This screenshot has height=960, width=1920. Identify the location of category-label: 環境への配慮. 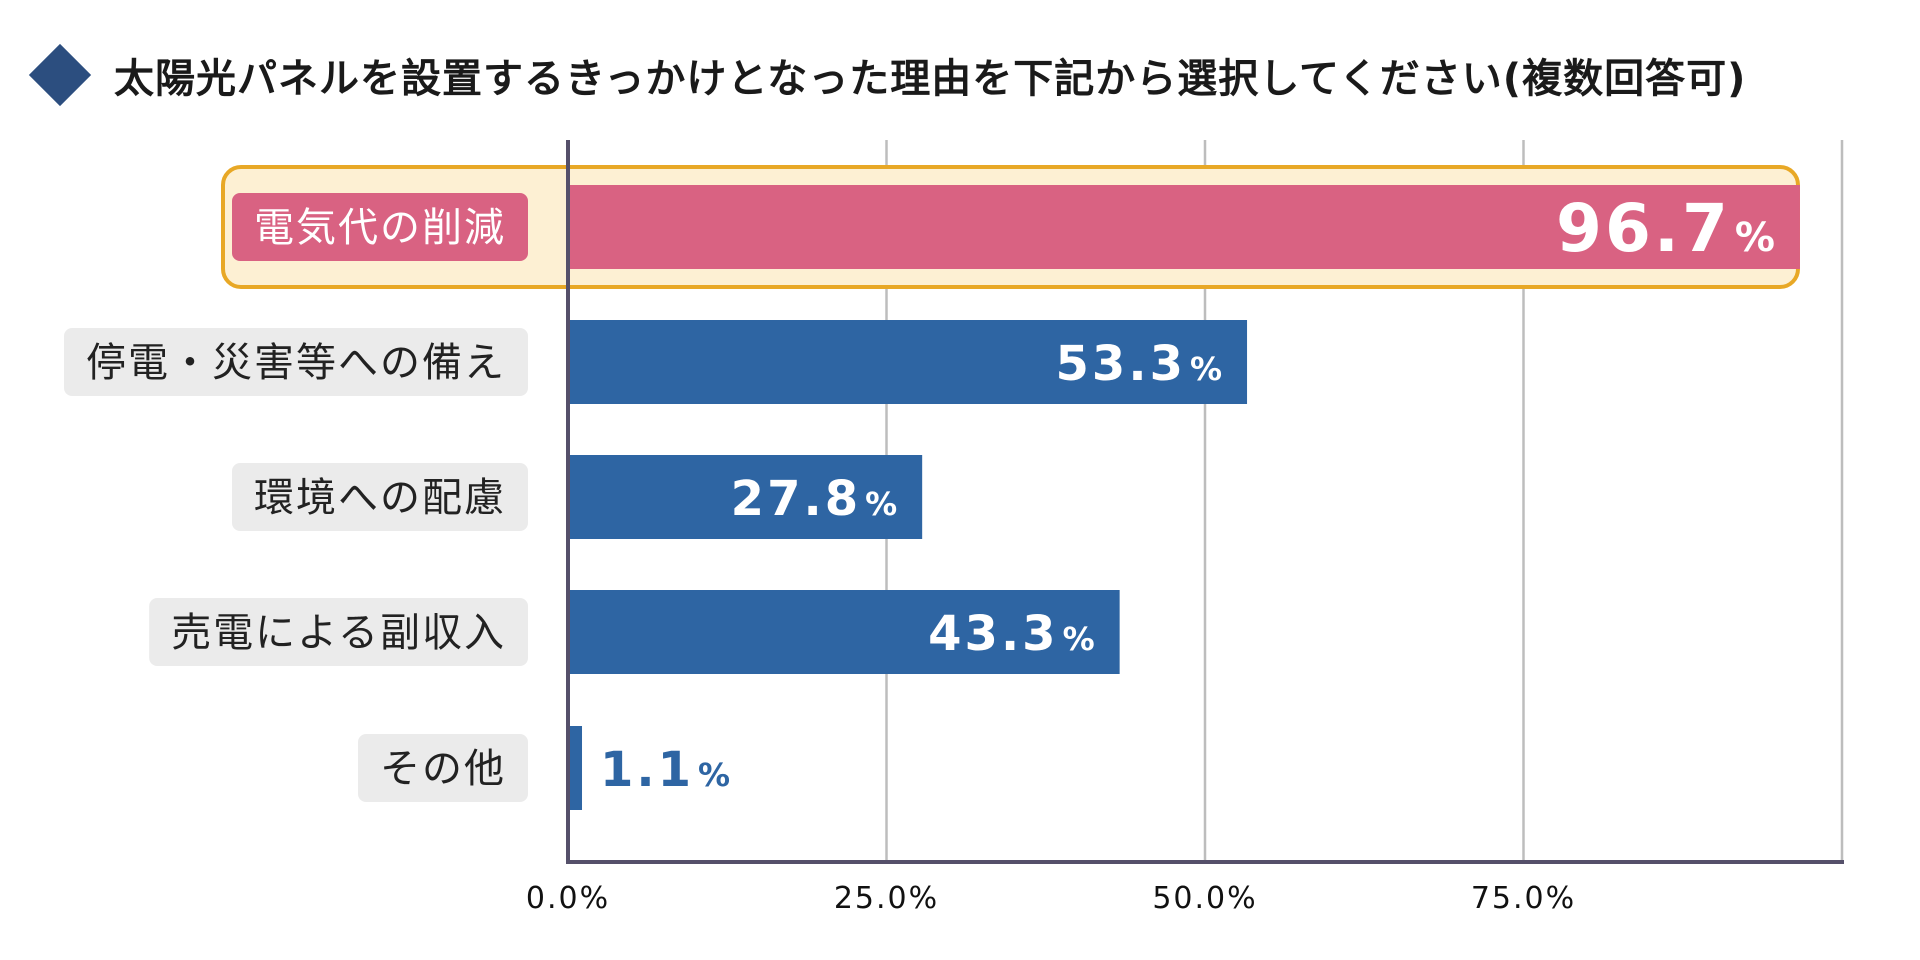
(380, 498).